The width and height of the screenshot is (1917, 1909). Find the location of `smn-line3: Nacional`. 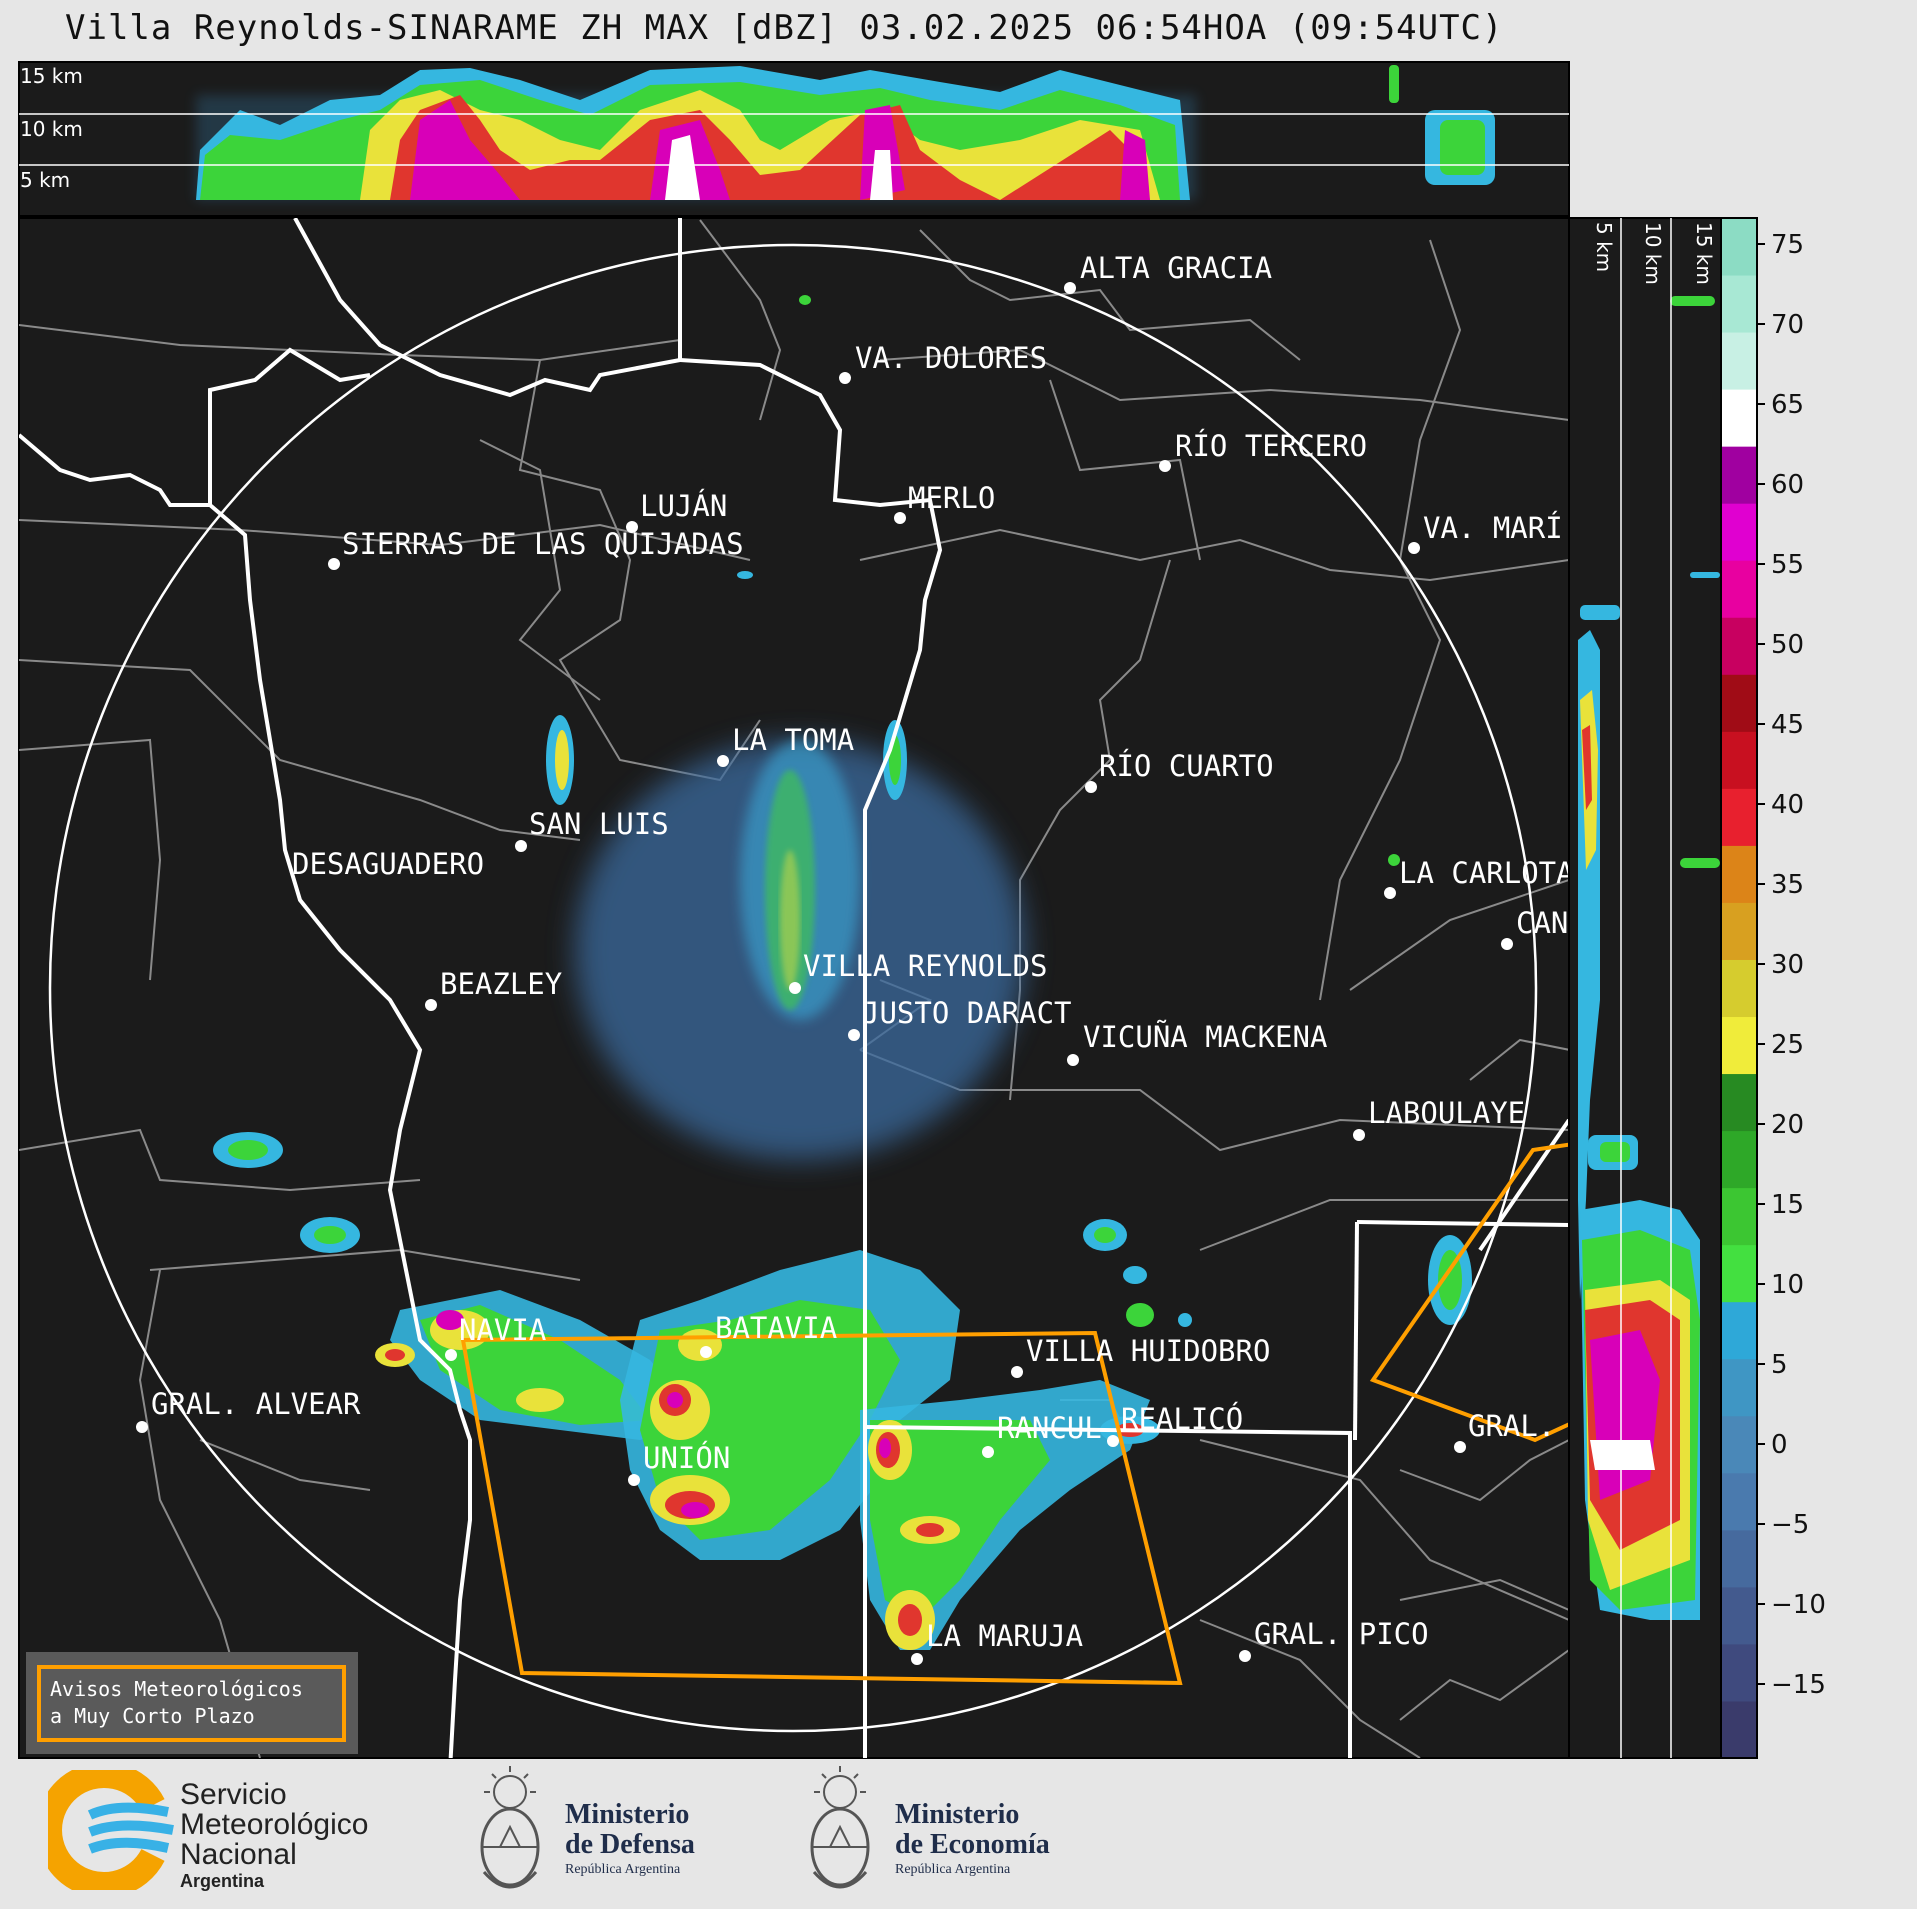

smn-line3: Nacional is located at coordinates (238, 1854).